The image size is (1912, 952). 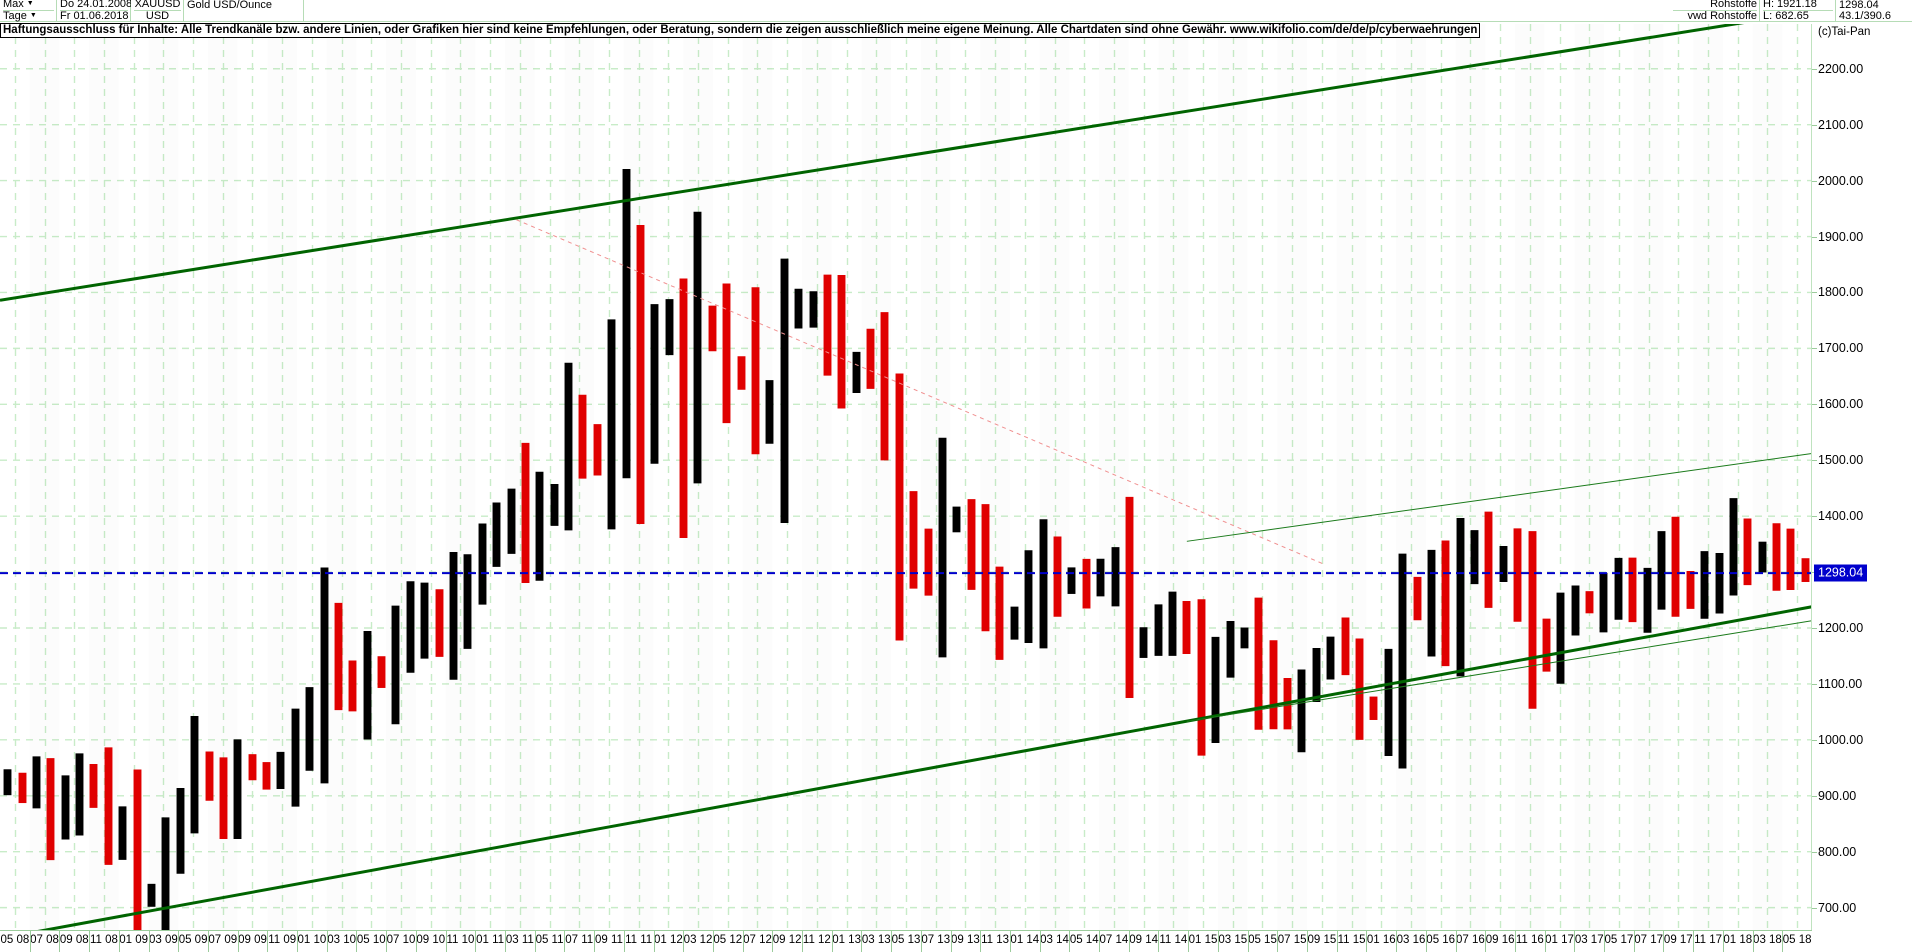 I want to click on price-axis-tick: 1900.00, so click(x=1841, y=236).